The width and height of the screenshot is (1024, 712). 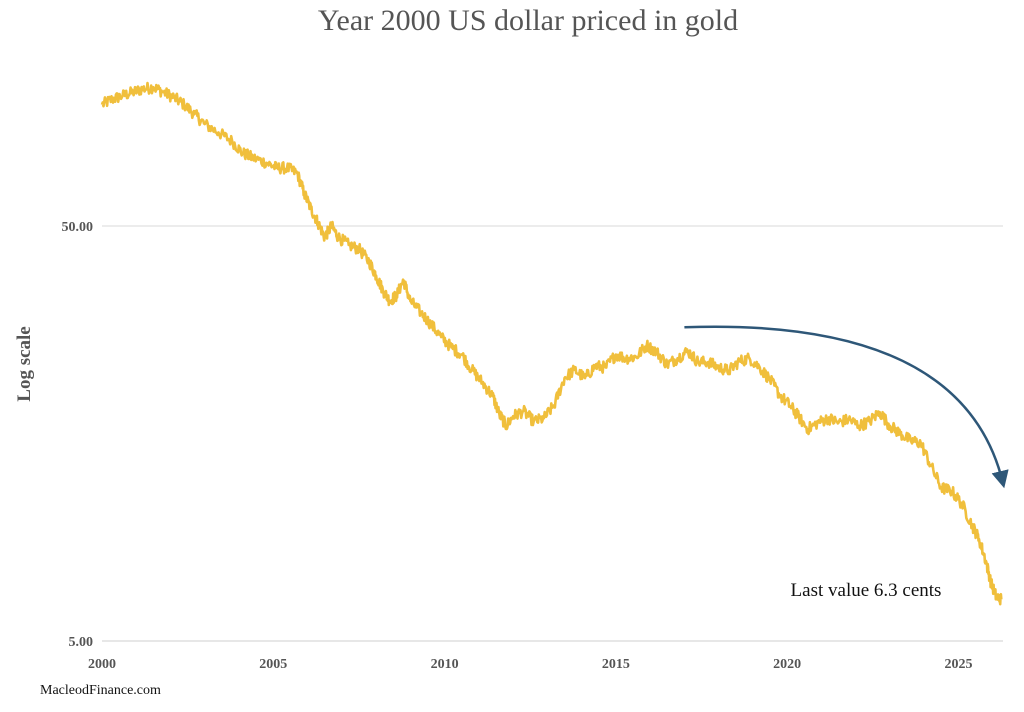 I want to click on chart-title: Year 2000 US dollar priced in gold, so click(x=528, y=20).